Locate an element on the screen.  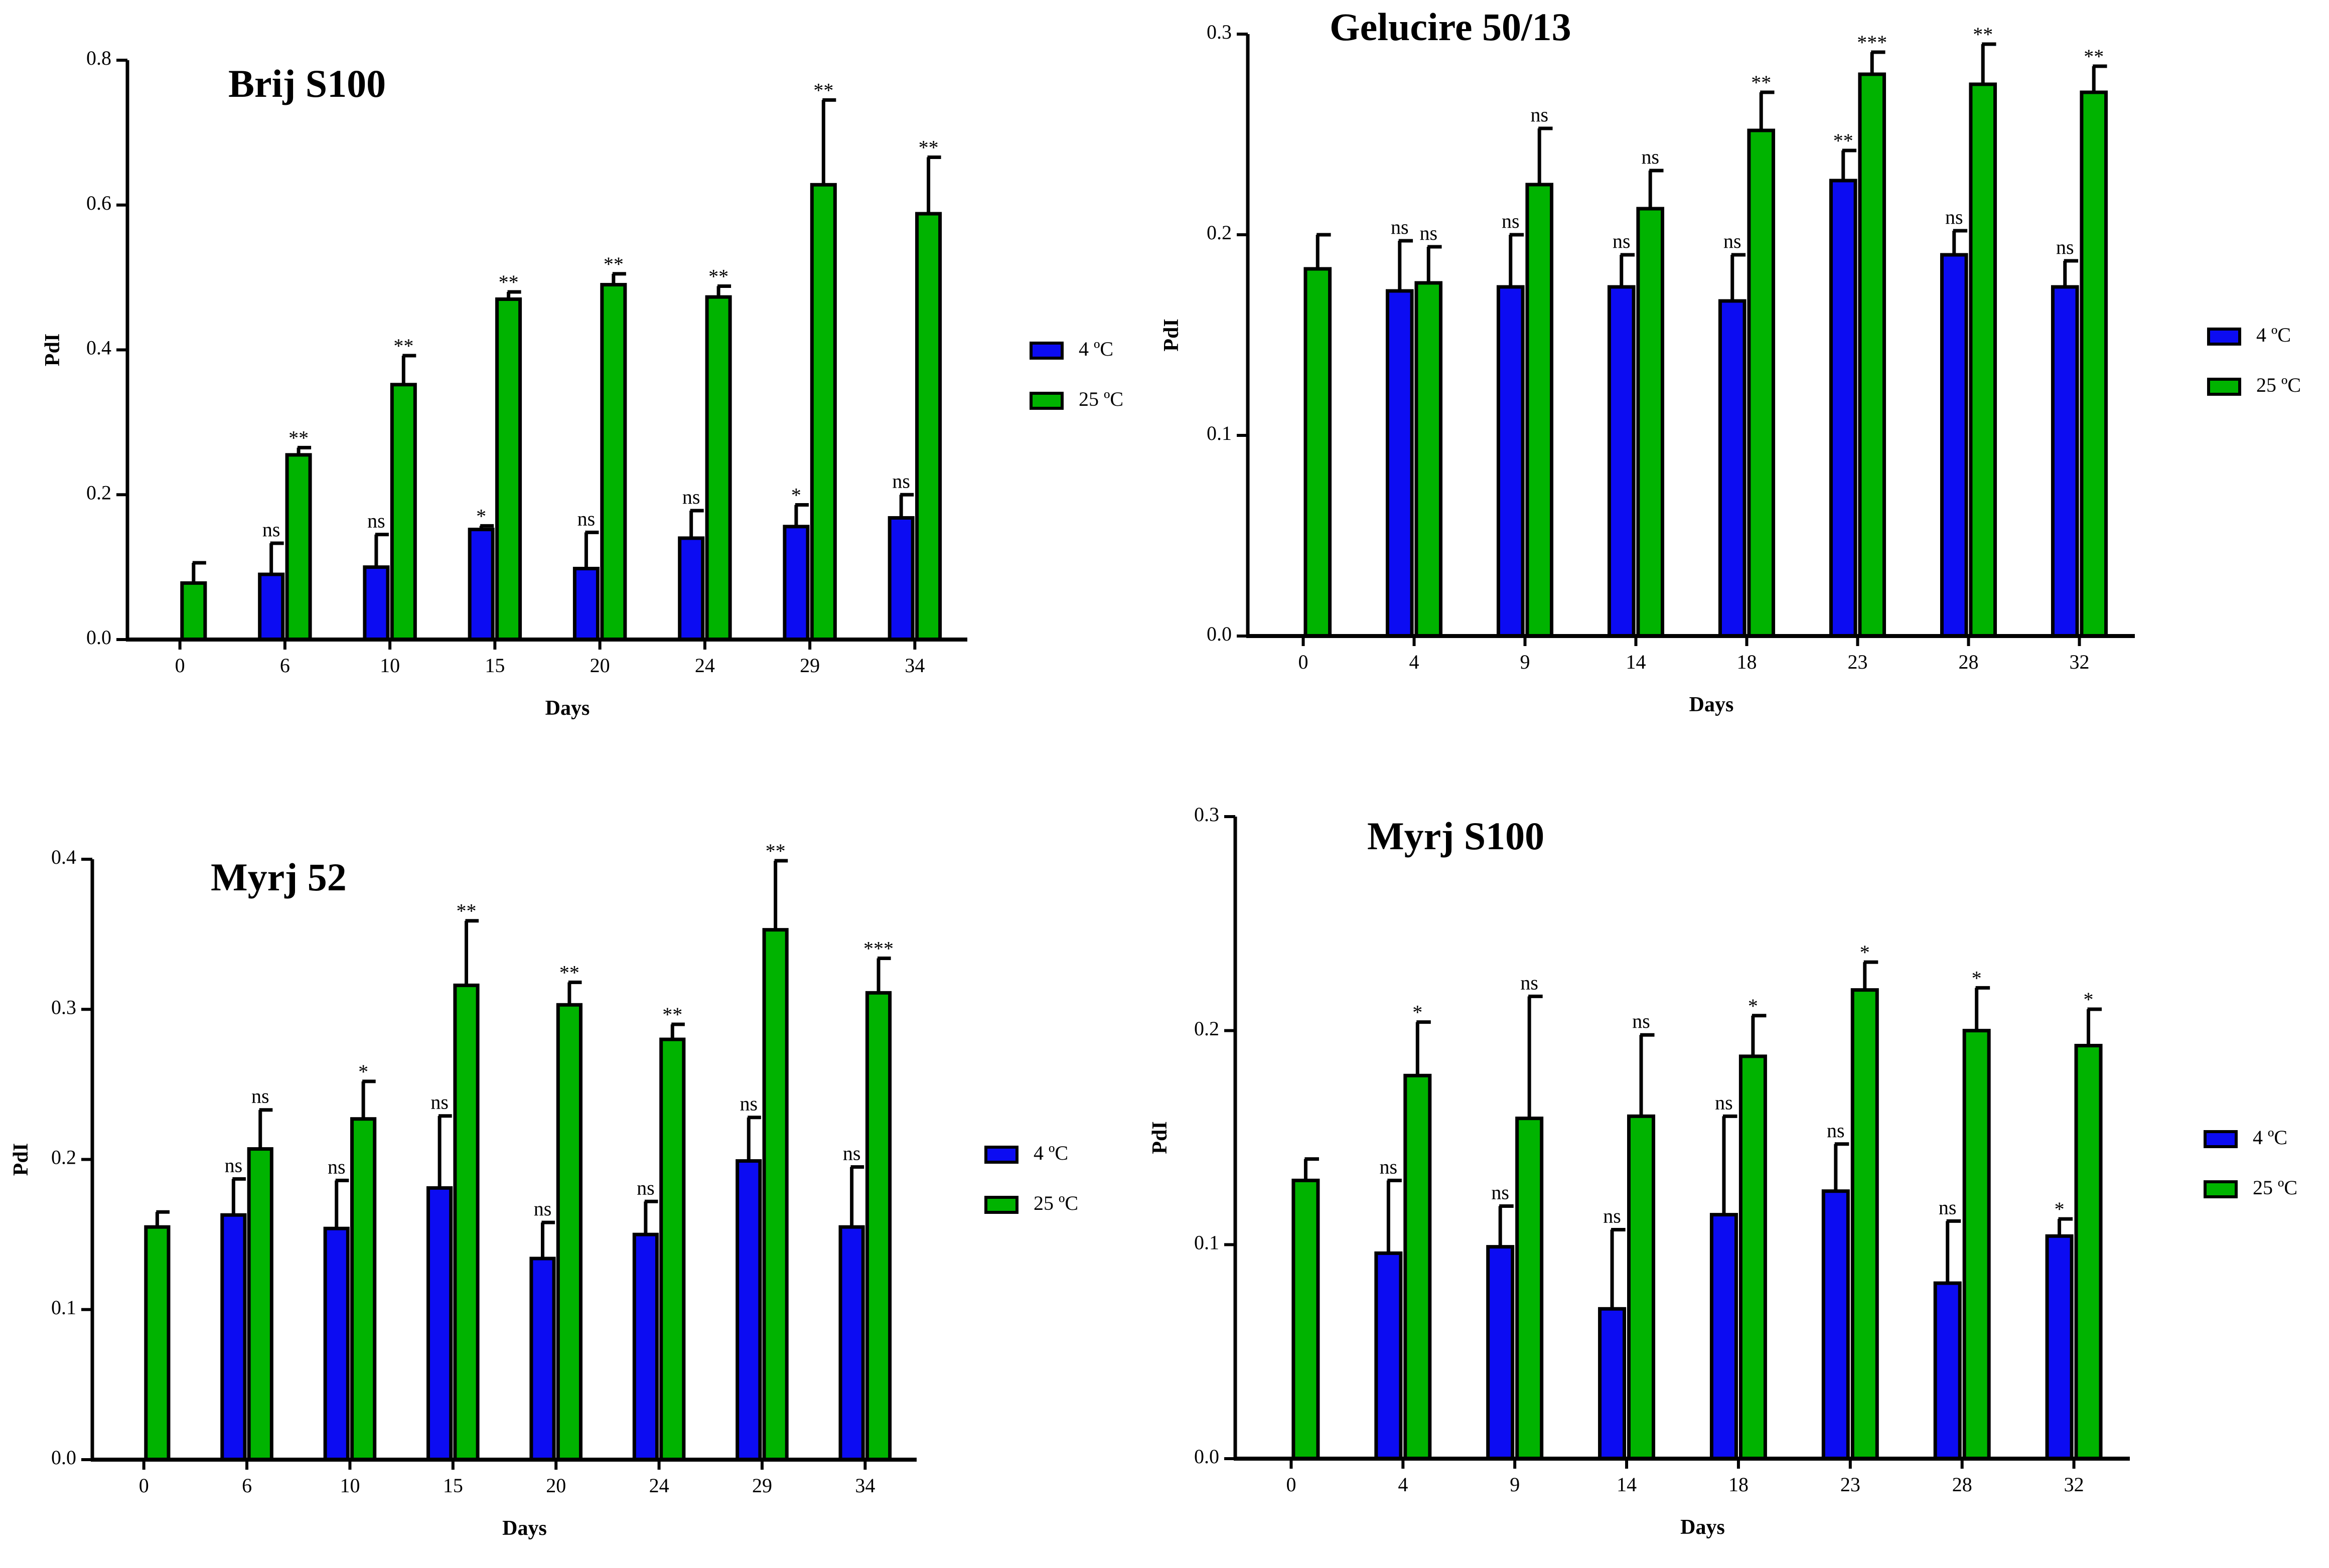
x-tick-label: 0 is located at coordinates (1291, 1484).